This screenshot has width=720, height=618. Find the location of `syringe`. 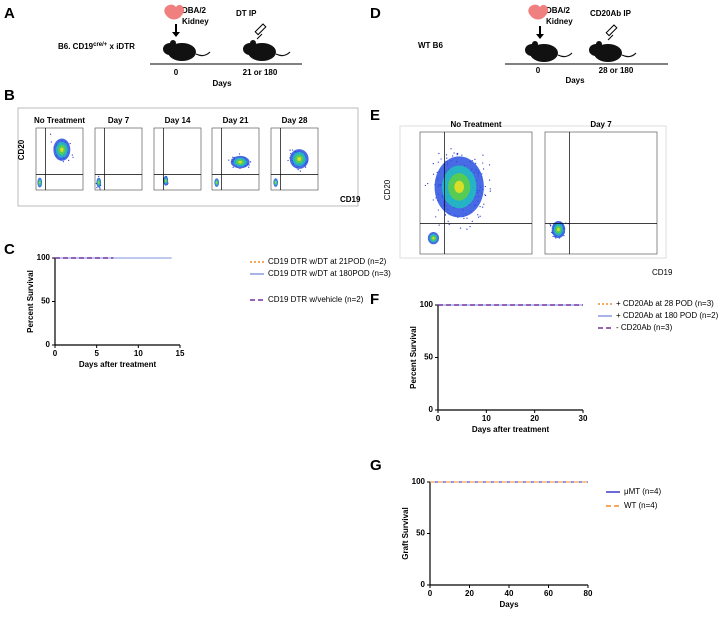

syringe is located at coordinates (260, 29).